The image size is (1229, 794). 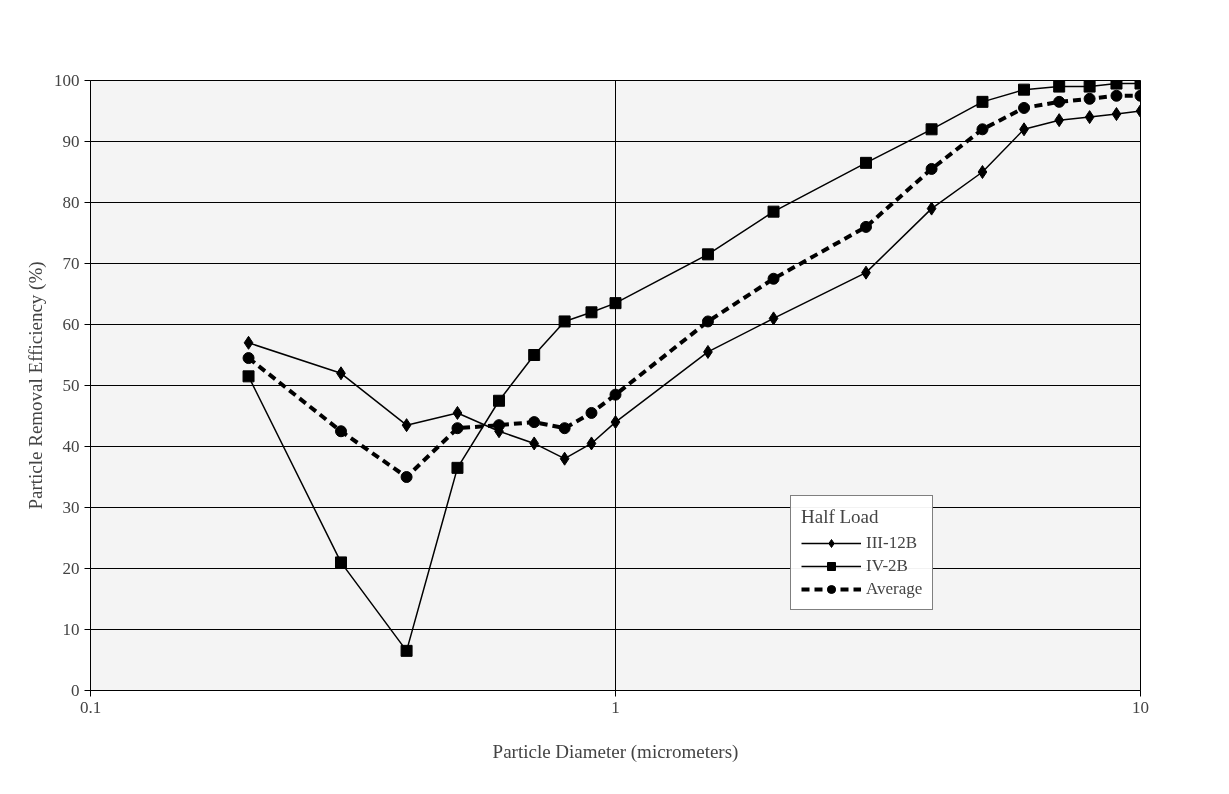 What do you see at coordinates (615, 751) in the screenshot?
I see `x-axis-title: Particle Diameter (micrometers)` at bounding box center [615, 751].